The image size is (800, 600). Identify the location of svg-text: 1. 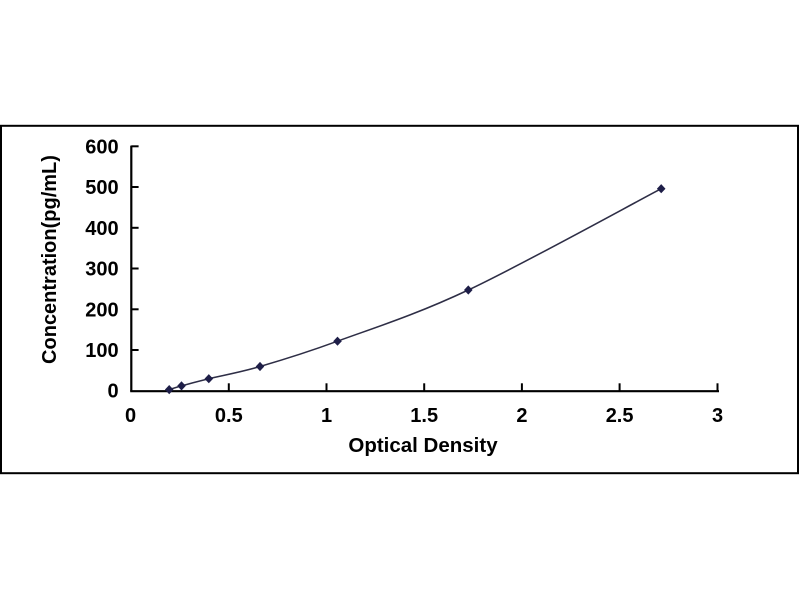
(326, 416).